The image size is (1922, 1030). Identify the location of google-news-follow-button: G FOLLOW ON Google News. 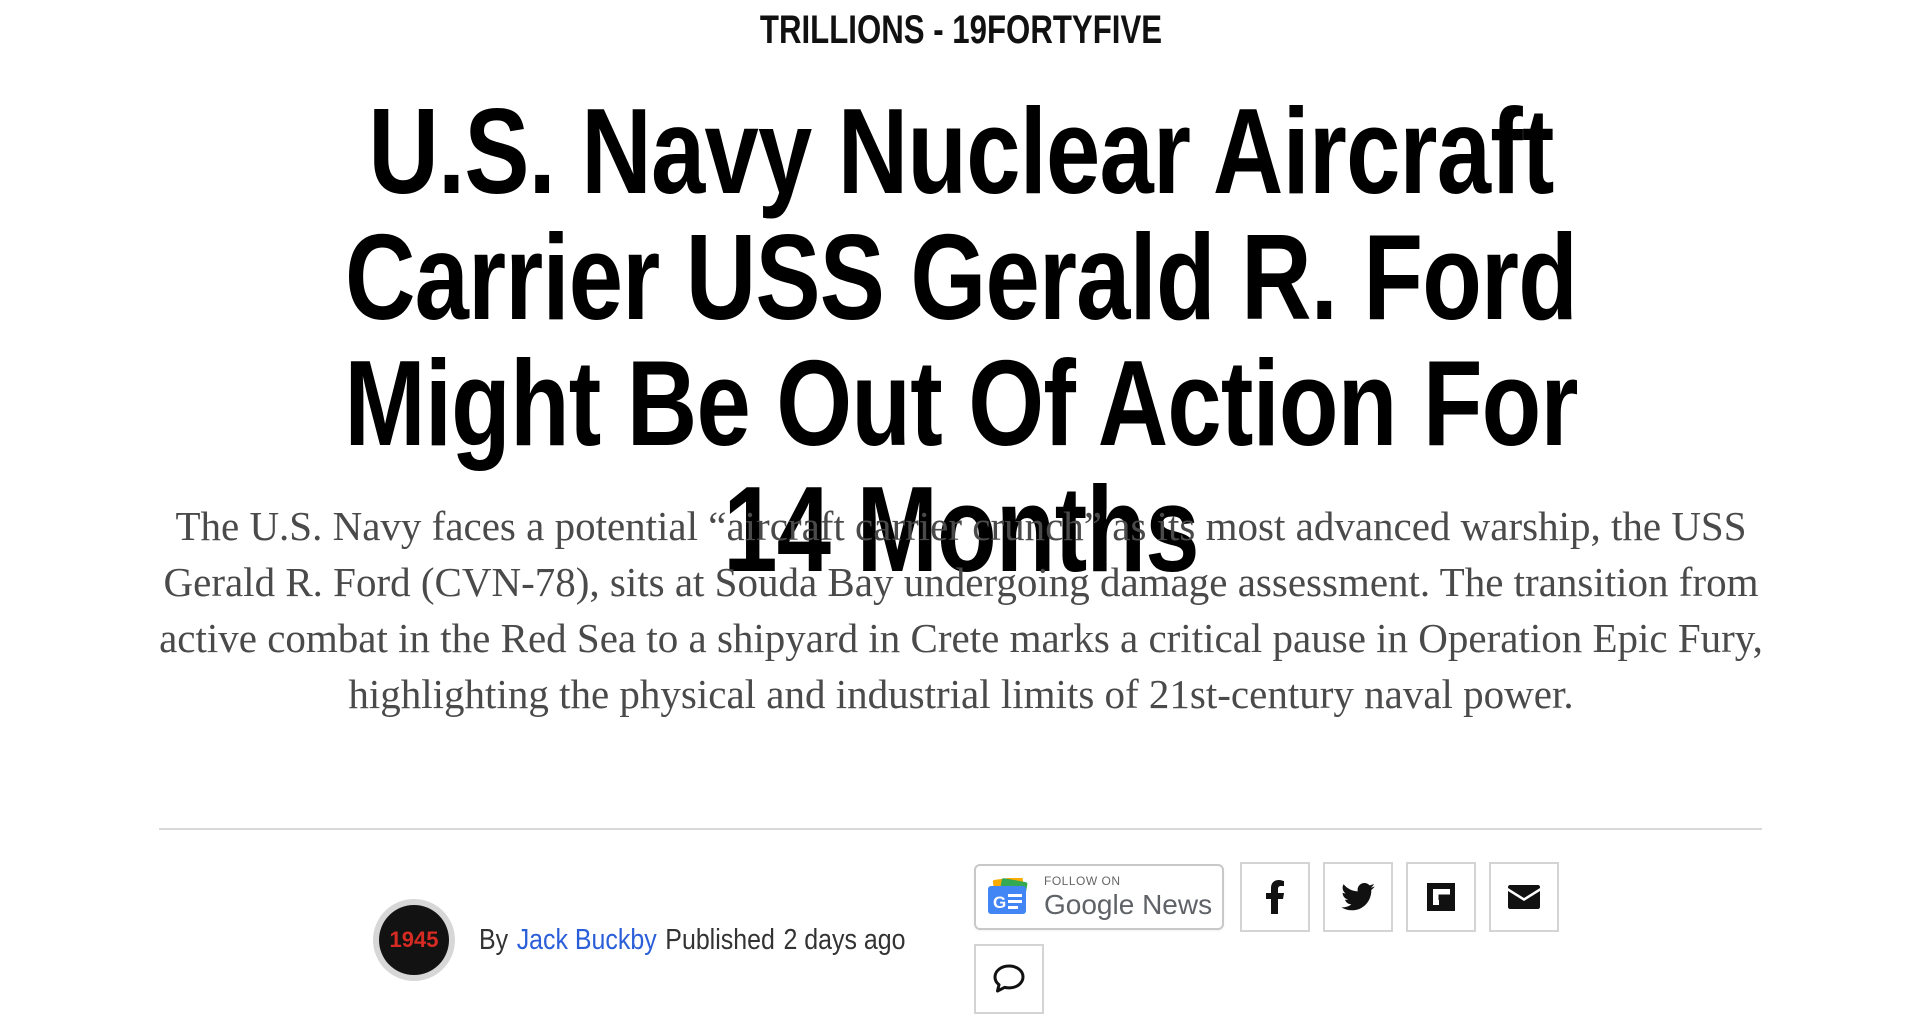
(1099, 897).